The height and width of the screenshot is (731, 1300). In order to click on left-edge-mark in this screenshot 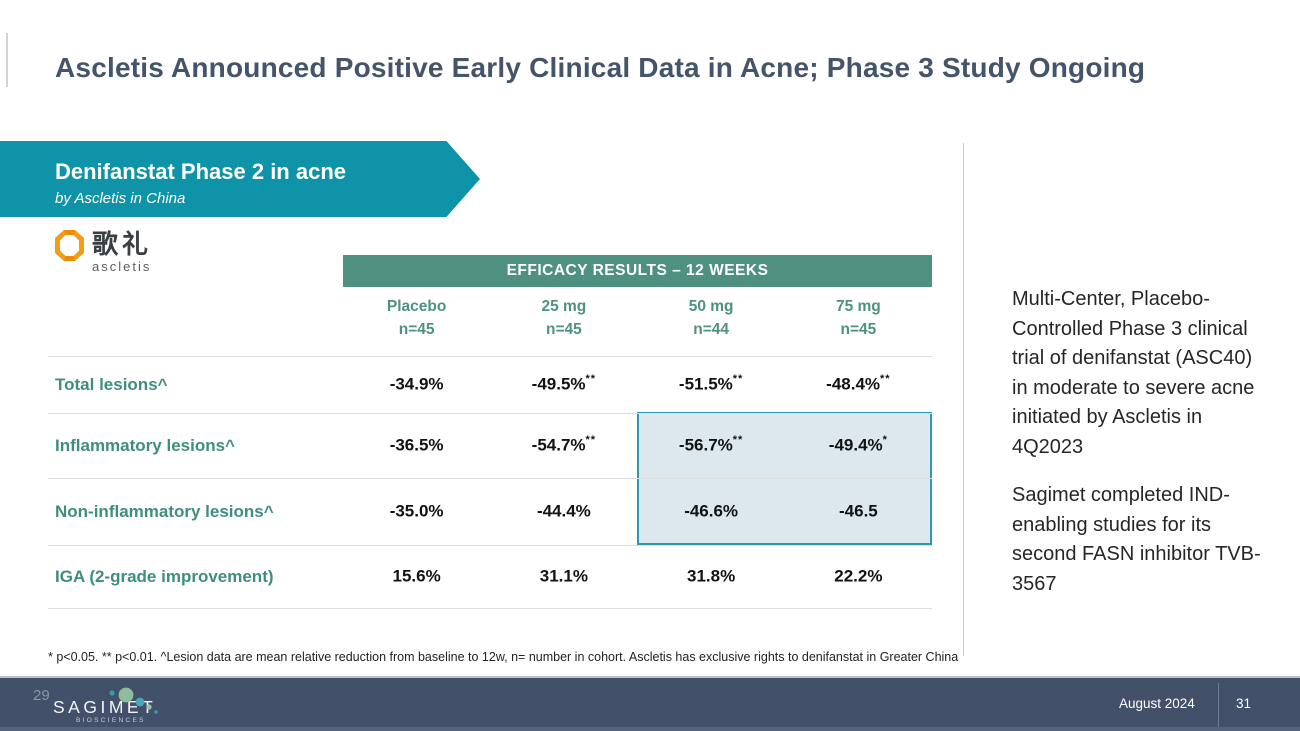, I will do `click(7, 60)`.